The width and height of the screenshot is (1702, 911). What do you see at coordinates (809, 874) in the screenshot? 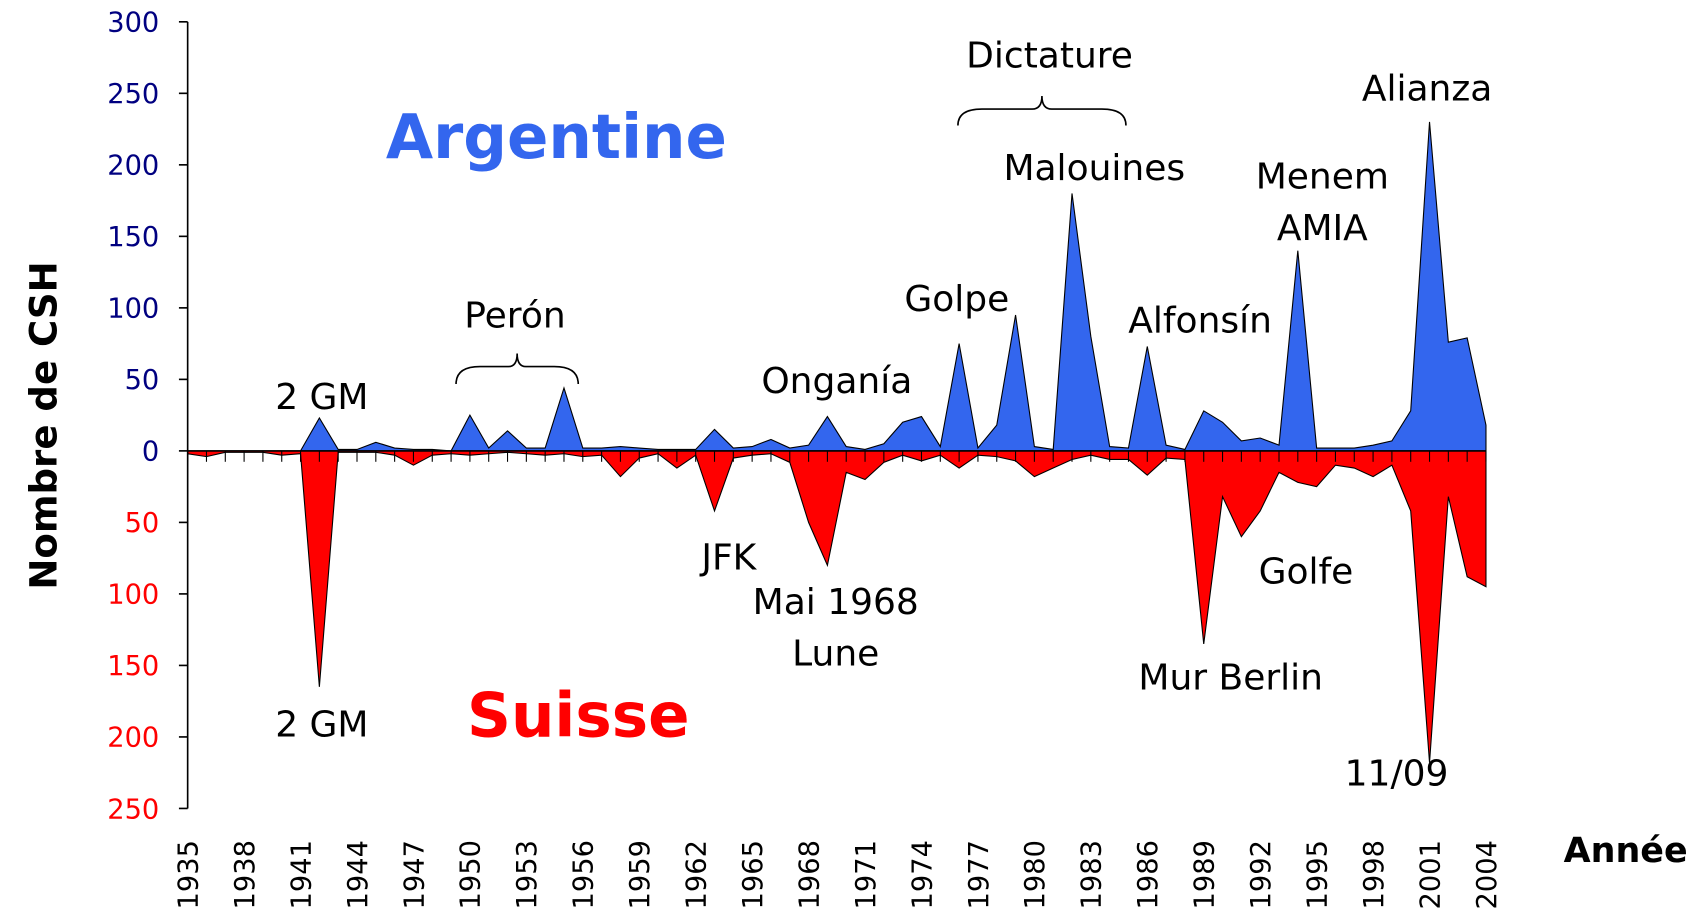
I see `x-tick-label: 1968` at bounding box center [809, 874].